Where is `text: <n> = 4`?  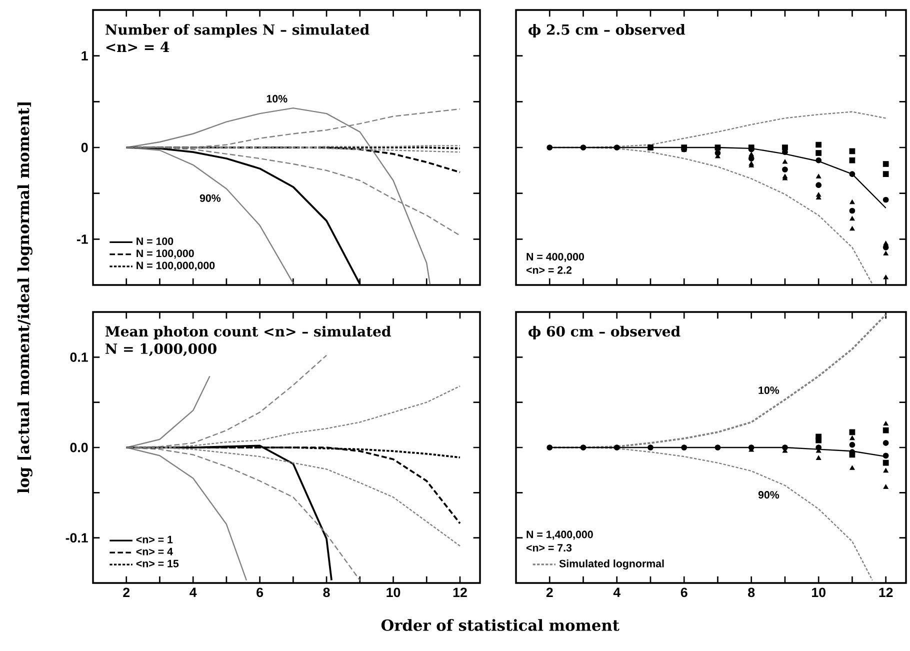
text: <n> = 4 is located at coordinates (138, 47).